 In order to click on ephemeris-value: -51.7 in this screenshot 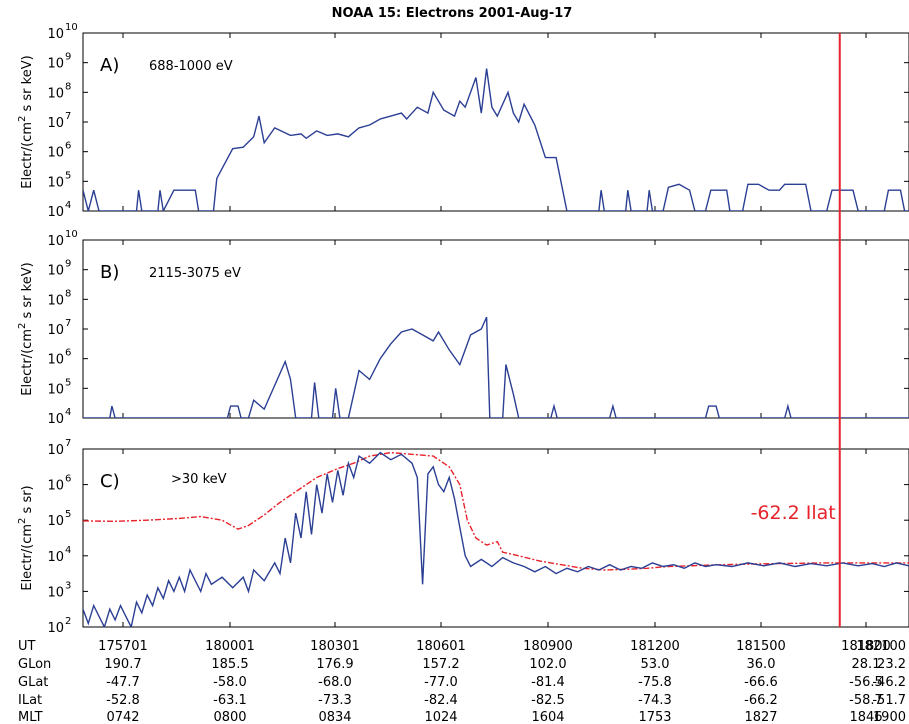, I will do `click(889, 700)`.